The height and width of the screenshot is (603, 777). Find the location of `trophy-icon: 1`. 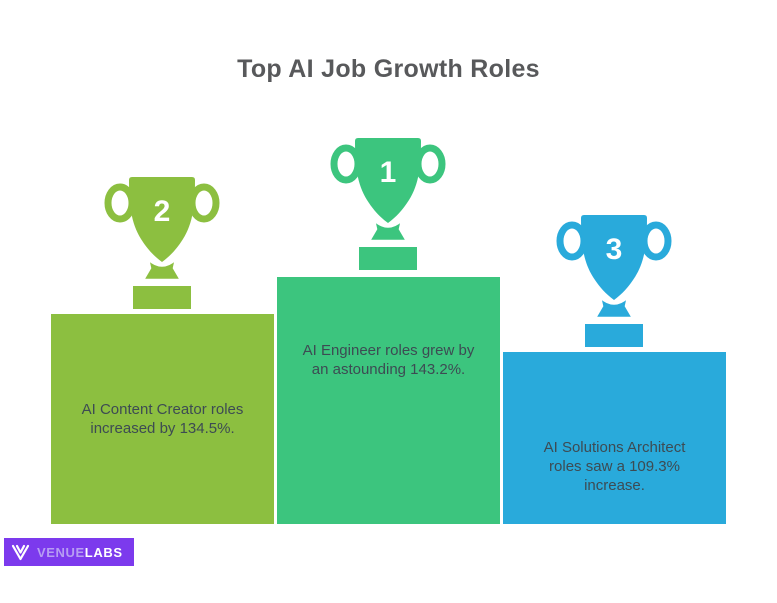

trophy-icon: 1 is located at coordinates (388, 204).